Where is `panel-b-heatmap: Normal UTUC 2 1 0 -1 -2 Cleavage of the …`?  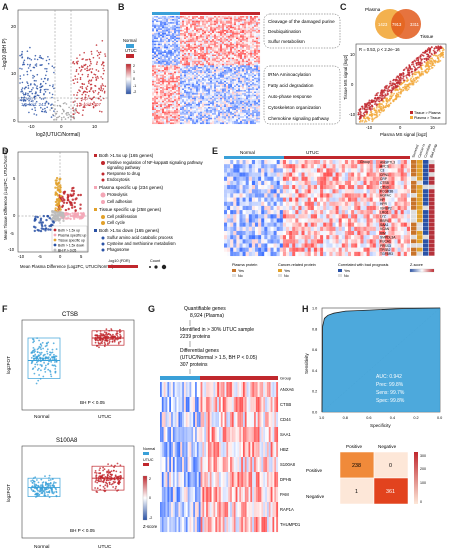 panel-b-heatmap: Normal UTUC 2 1 0 -1 -2 Cleavage of the … is located at coordinates (232, 68).